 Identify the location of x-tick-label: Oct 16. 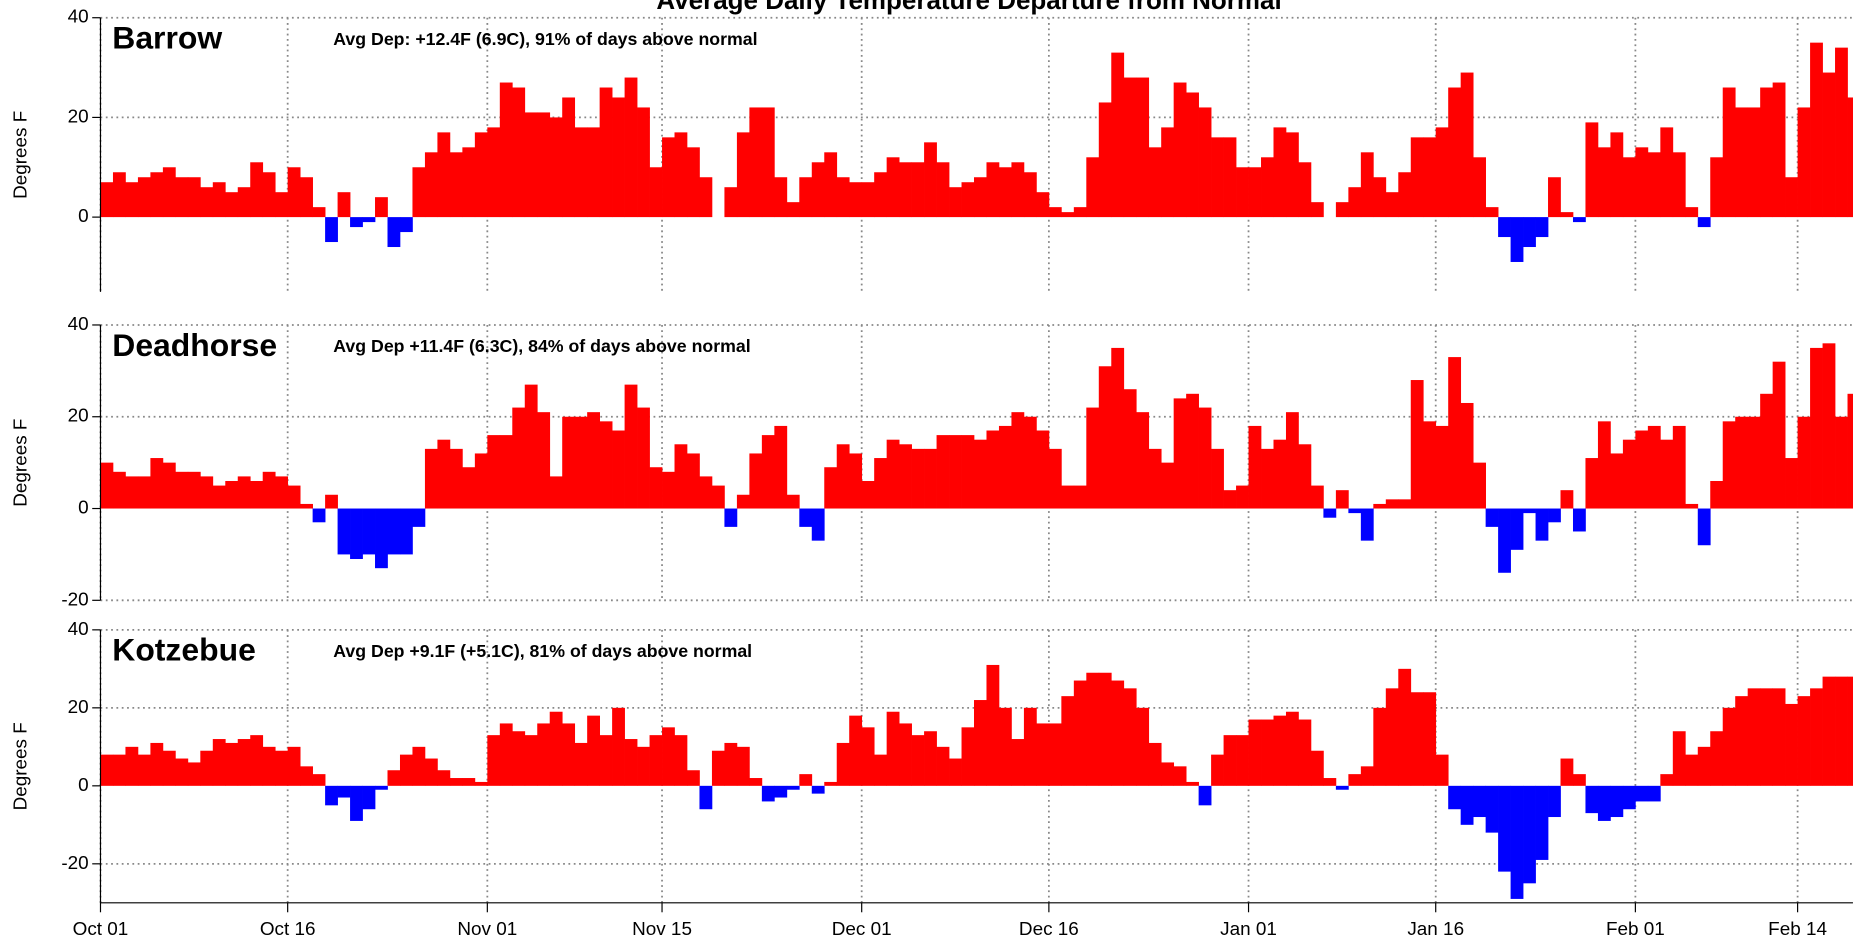
(288, 929).